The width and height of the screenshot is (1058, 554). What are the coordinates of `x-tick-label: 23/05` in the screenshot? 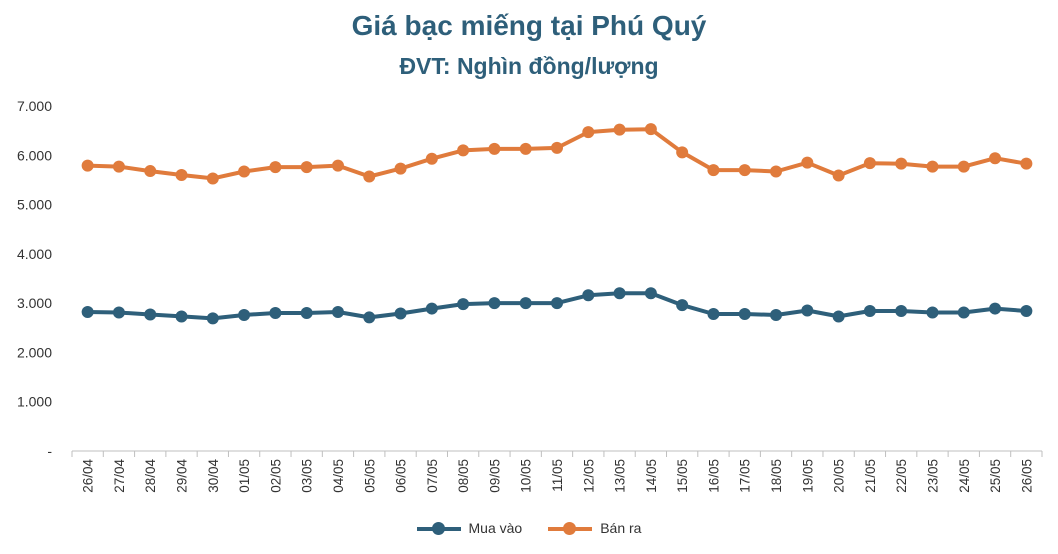 It's located at (932, 476).